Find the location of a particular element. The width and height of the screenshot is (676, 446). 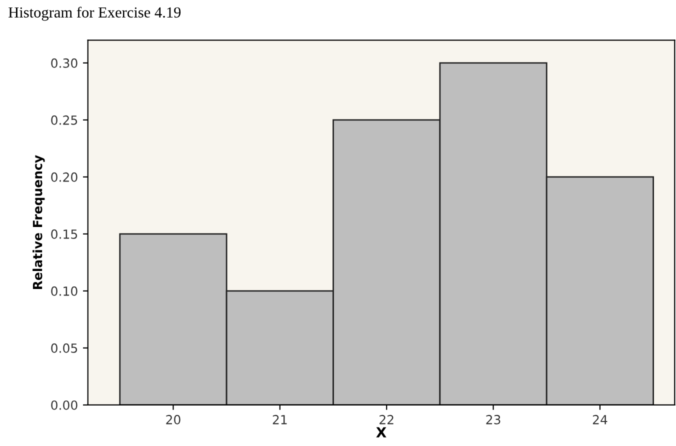

x-tick-label: 23 is located at coordinates (493, 419).